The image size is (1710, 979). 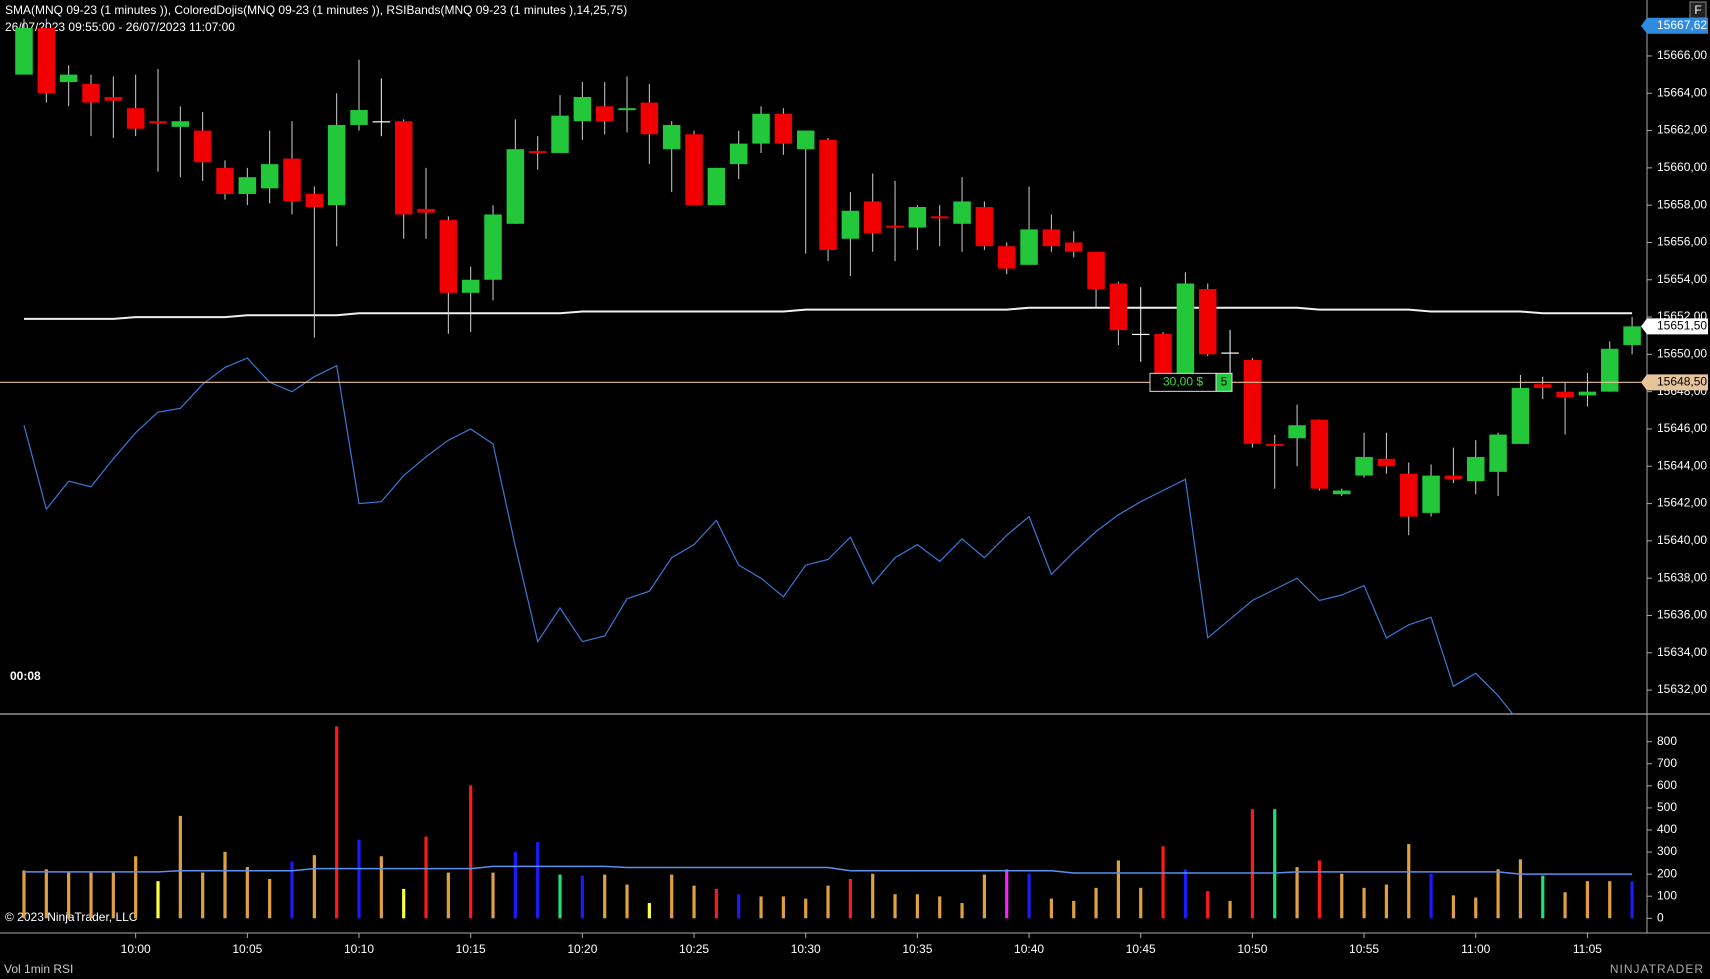 I want to click on x-tick-label: 10:10, so click(x=359, y=949).